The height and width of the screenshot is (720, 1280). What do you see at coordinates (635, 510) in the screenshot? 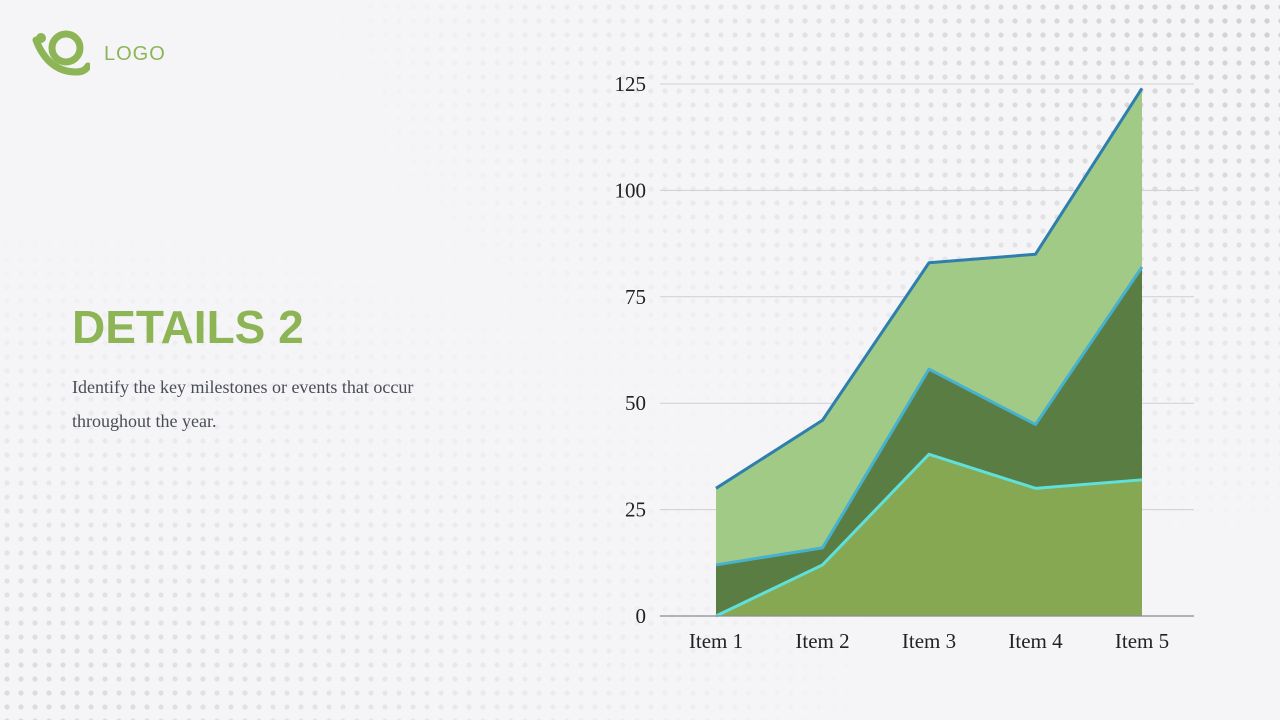
I see `y-tick-label-25: 25` at bounding box center [635, 510].